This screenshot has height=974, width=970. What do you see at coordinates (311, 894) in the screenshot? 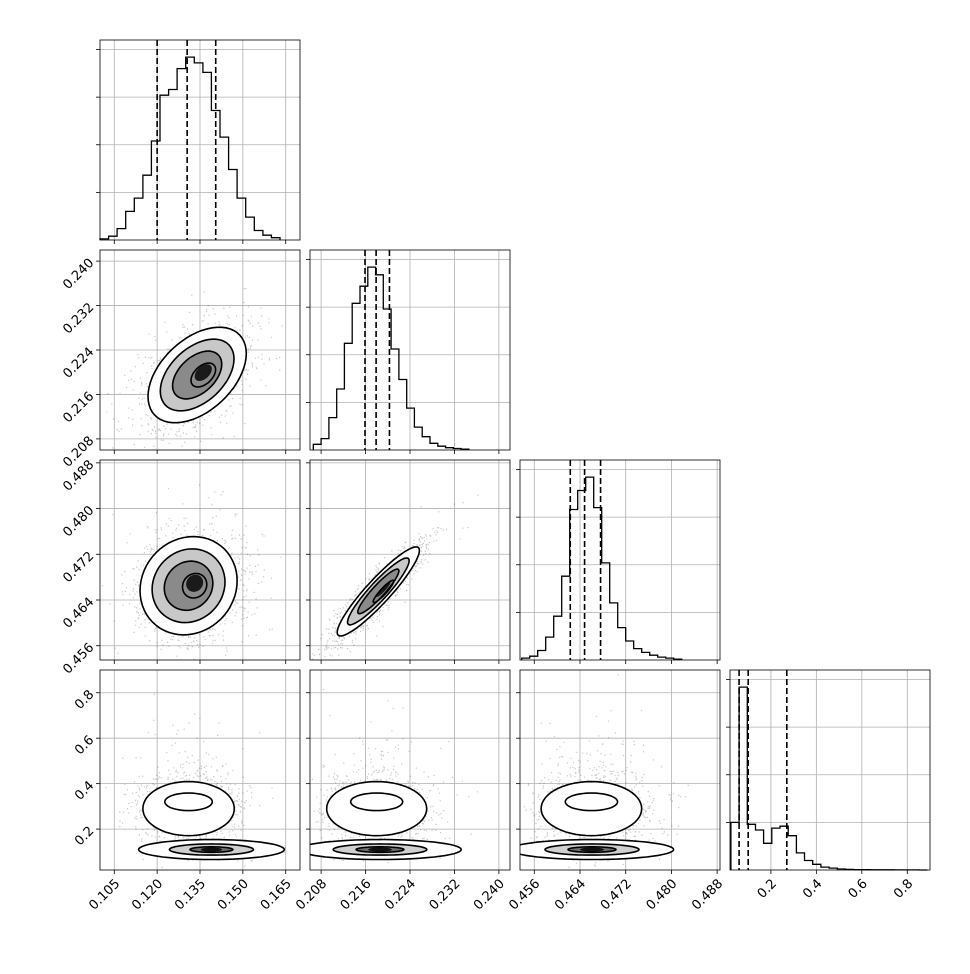
I see `x-tick-label: 0.208` at bounding box center [311, 894].